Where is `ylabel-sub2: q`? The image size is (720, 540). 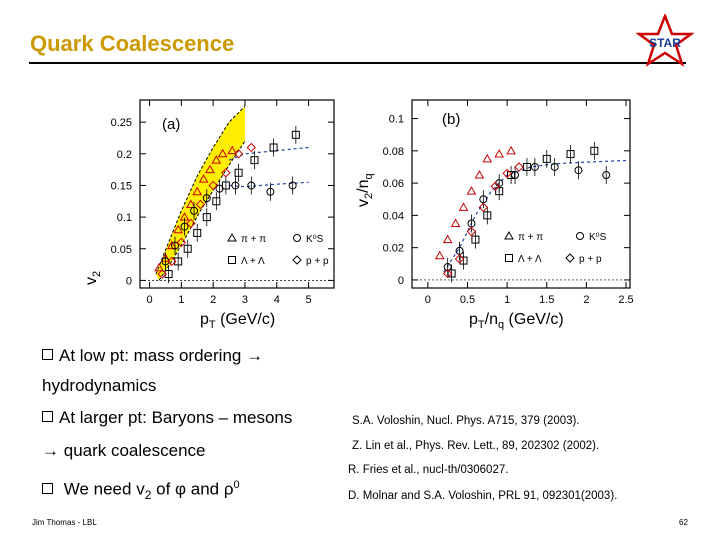
ylabel-sub2: q is located at coordinates (369, 176).